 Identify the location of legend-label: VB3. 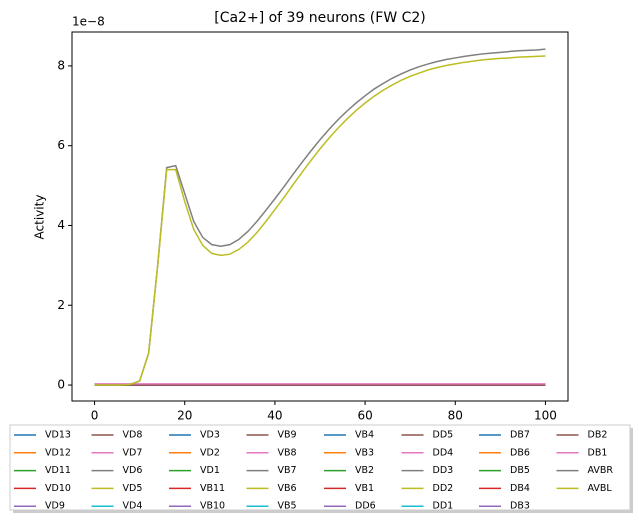
(364, 452).